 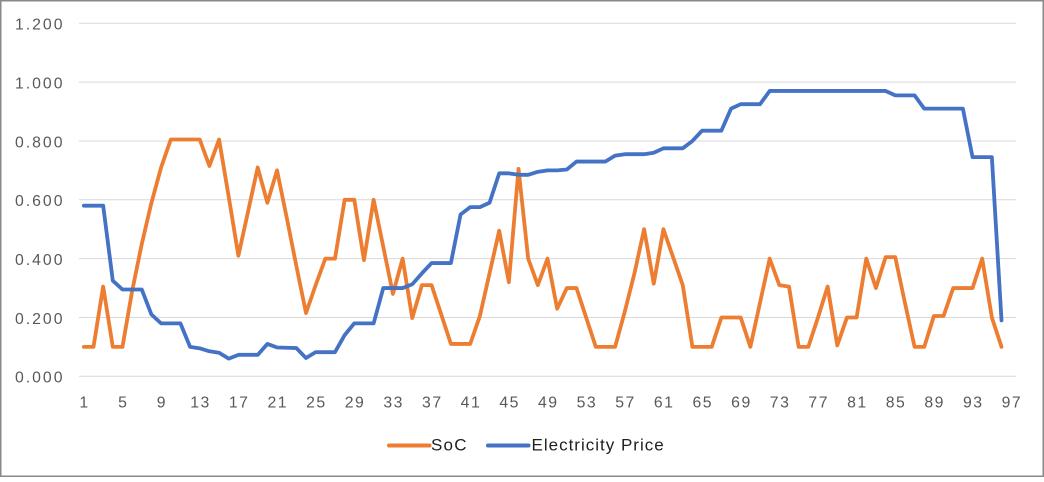 What do you see at coordinates (780, 402) in the screenshot?
I see `svg-text: 73` at bounding box center [780, 402].